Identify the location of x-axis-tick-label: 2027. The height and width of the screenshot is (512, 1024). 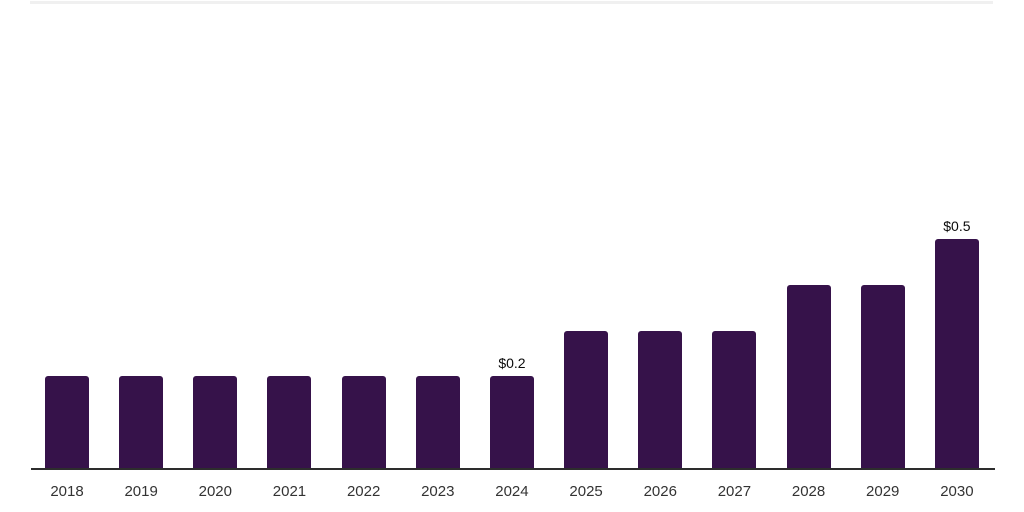
(734, 491).